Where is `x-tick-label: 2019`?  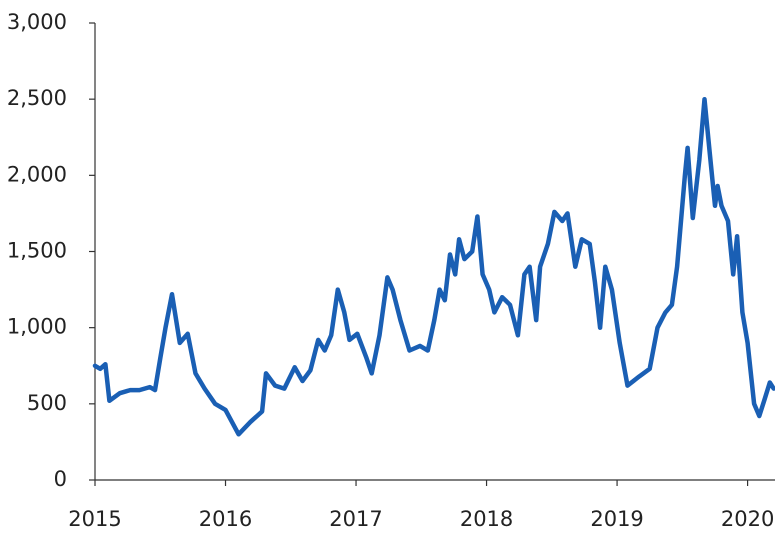
x-tick-label: 2019 is located at coordinates (616, 519).